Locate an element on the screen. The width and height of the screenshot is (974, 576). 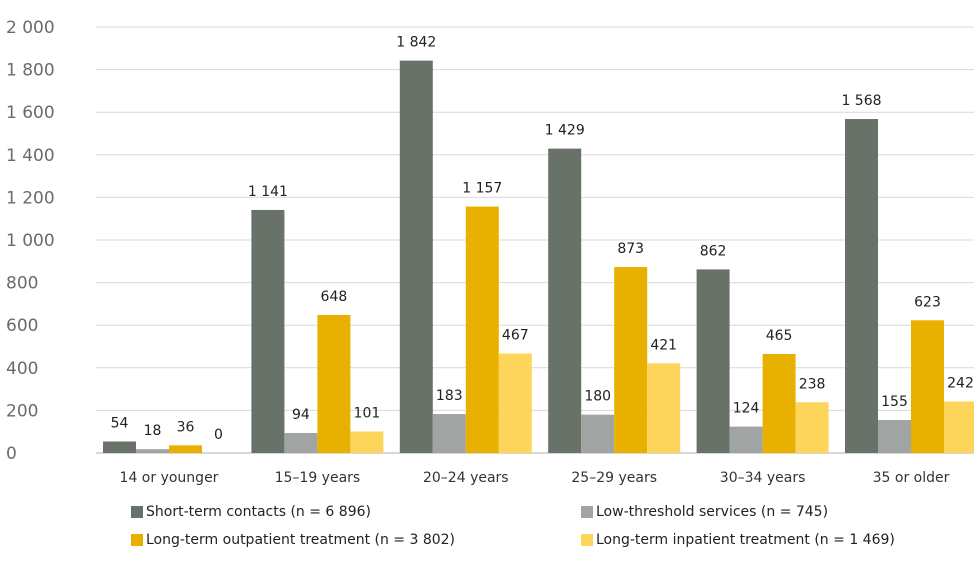
data-label: 421 is located at coordinates (663, 345).